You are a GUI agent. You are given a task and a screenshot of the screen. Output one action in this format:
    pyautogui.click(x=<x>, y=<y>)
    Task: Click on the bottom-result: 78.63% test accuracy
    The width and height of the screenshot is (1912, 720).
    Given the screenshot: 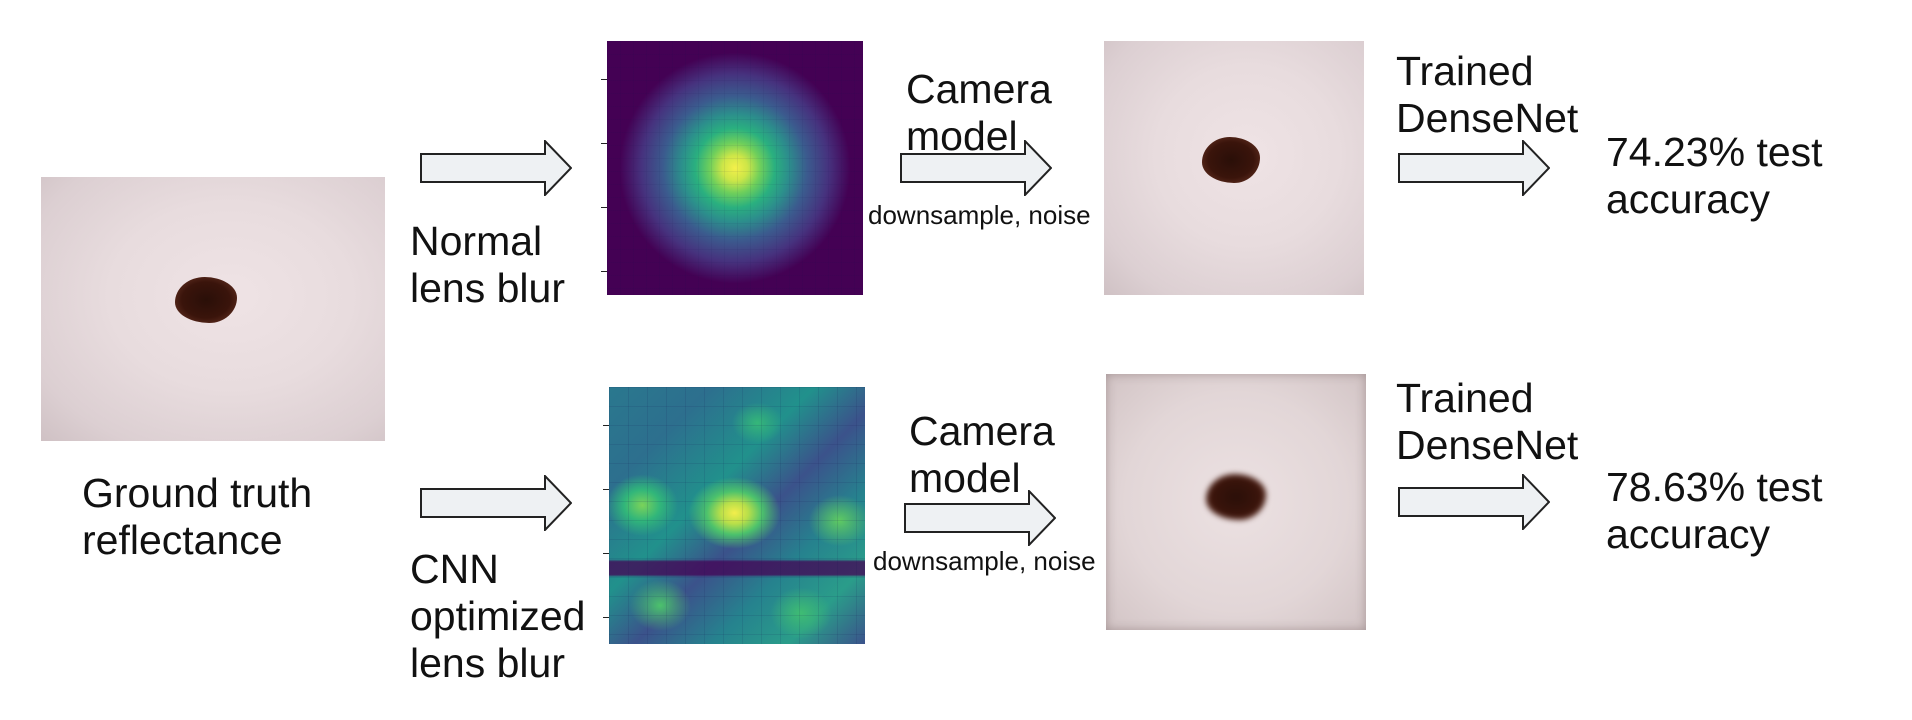 What is the action you would take?
    pyautogui.click(x=1714, y=511)
    